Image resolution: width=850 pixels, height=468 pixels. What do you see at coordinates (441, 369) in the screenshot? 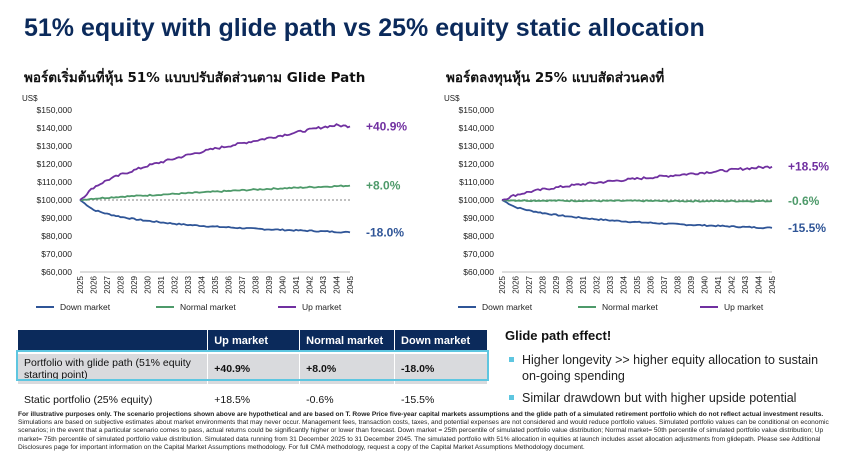
I see `cell-down: -18.0%` at bounding box center [441, 369].